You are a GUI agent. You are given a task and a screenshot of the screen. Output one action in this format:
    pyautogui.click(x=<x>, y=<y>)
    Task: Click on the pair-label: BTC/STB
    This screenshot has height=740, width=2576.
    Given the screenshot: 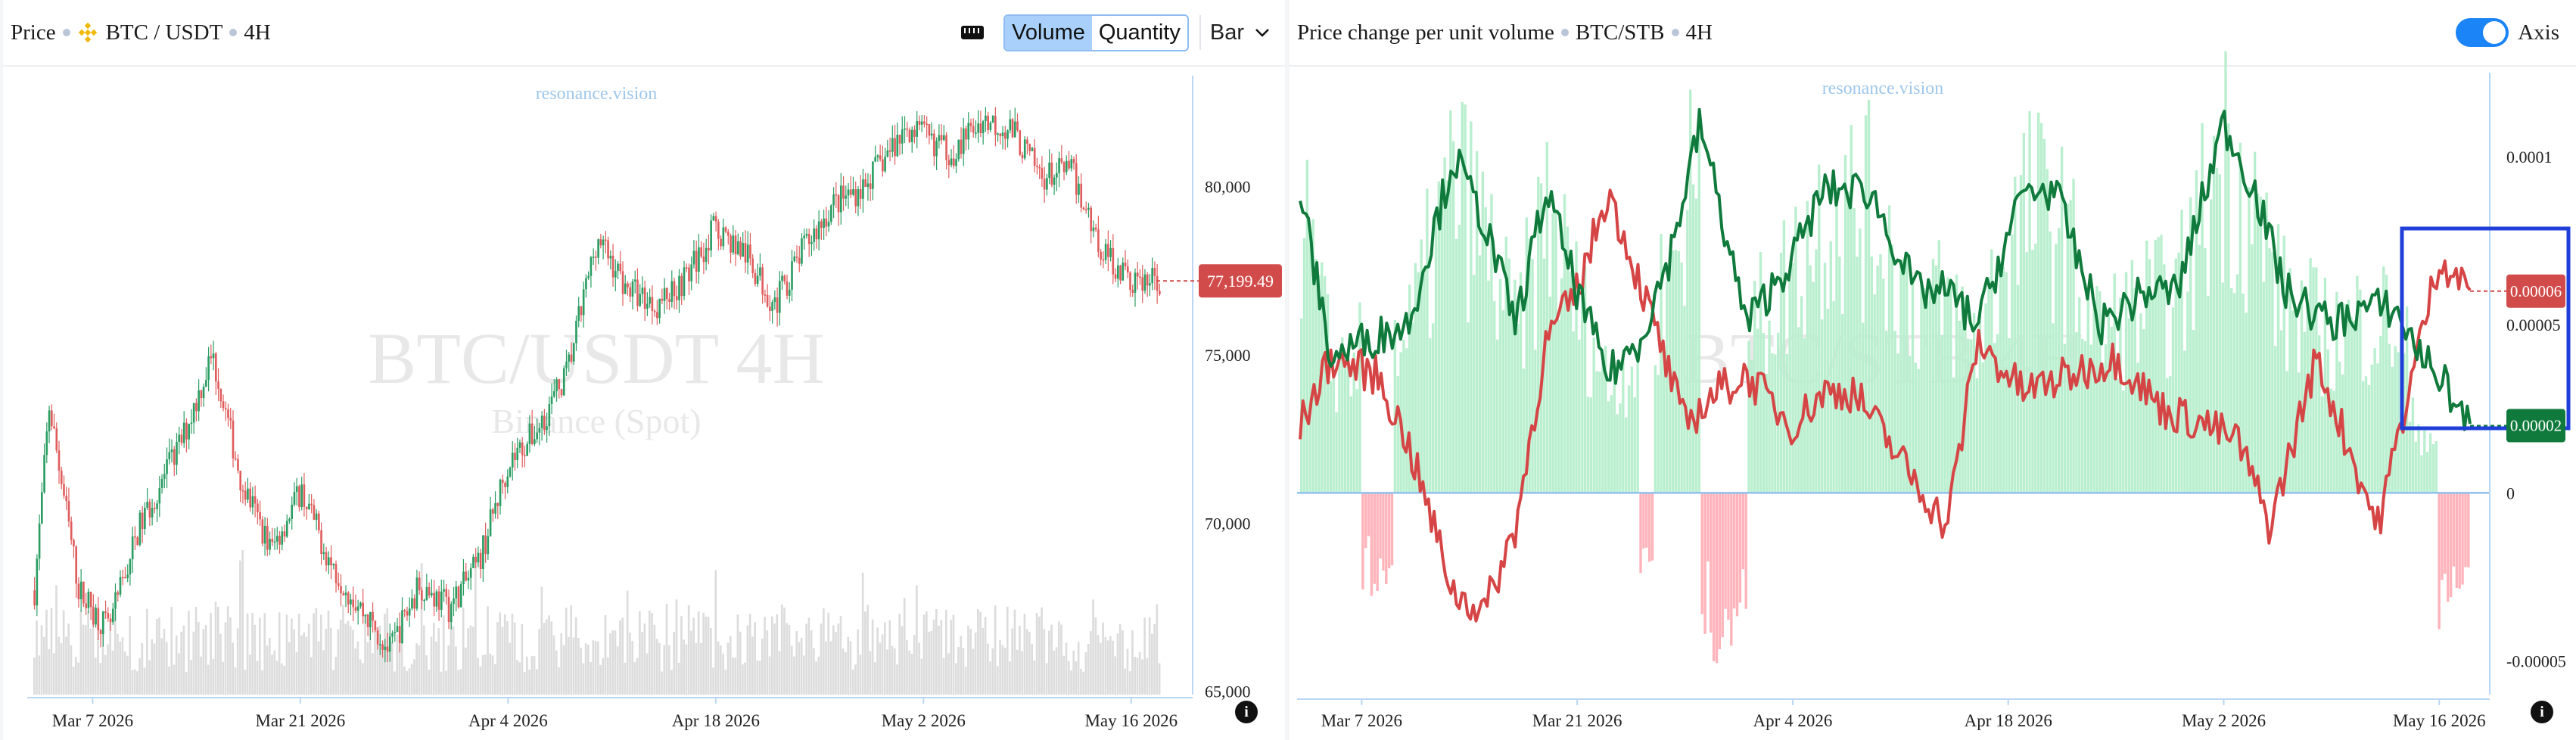 What is the action you would take?
    pyautogui.click(x=1620, y=32)
    